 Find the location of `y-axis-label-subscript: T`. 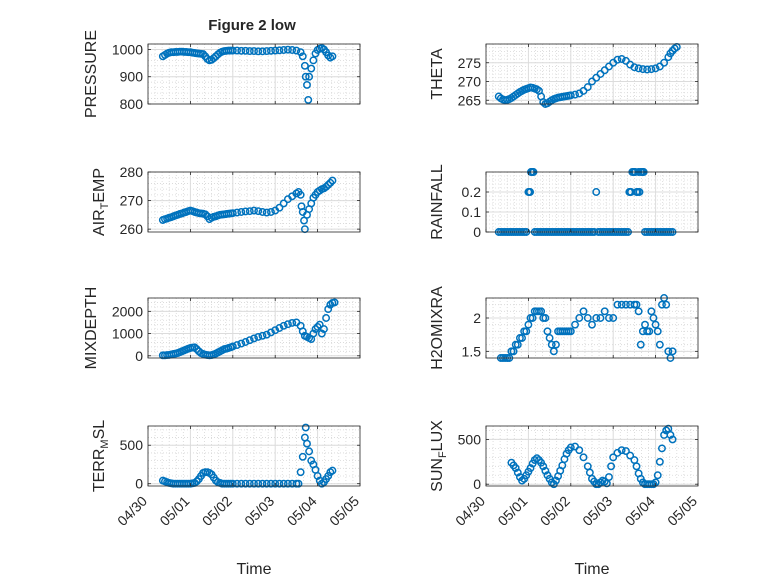

y-axis-label-subscript: T is located at coordinates (105, 205).